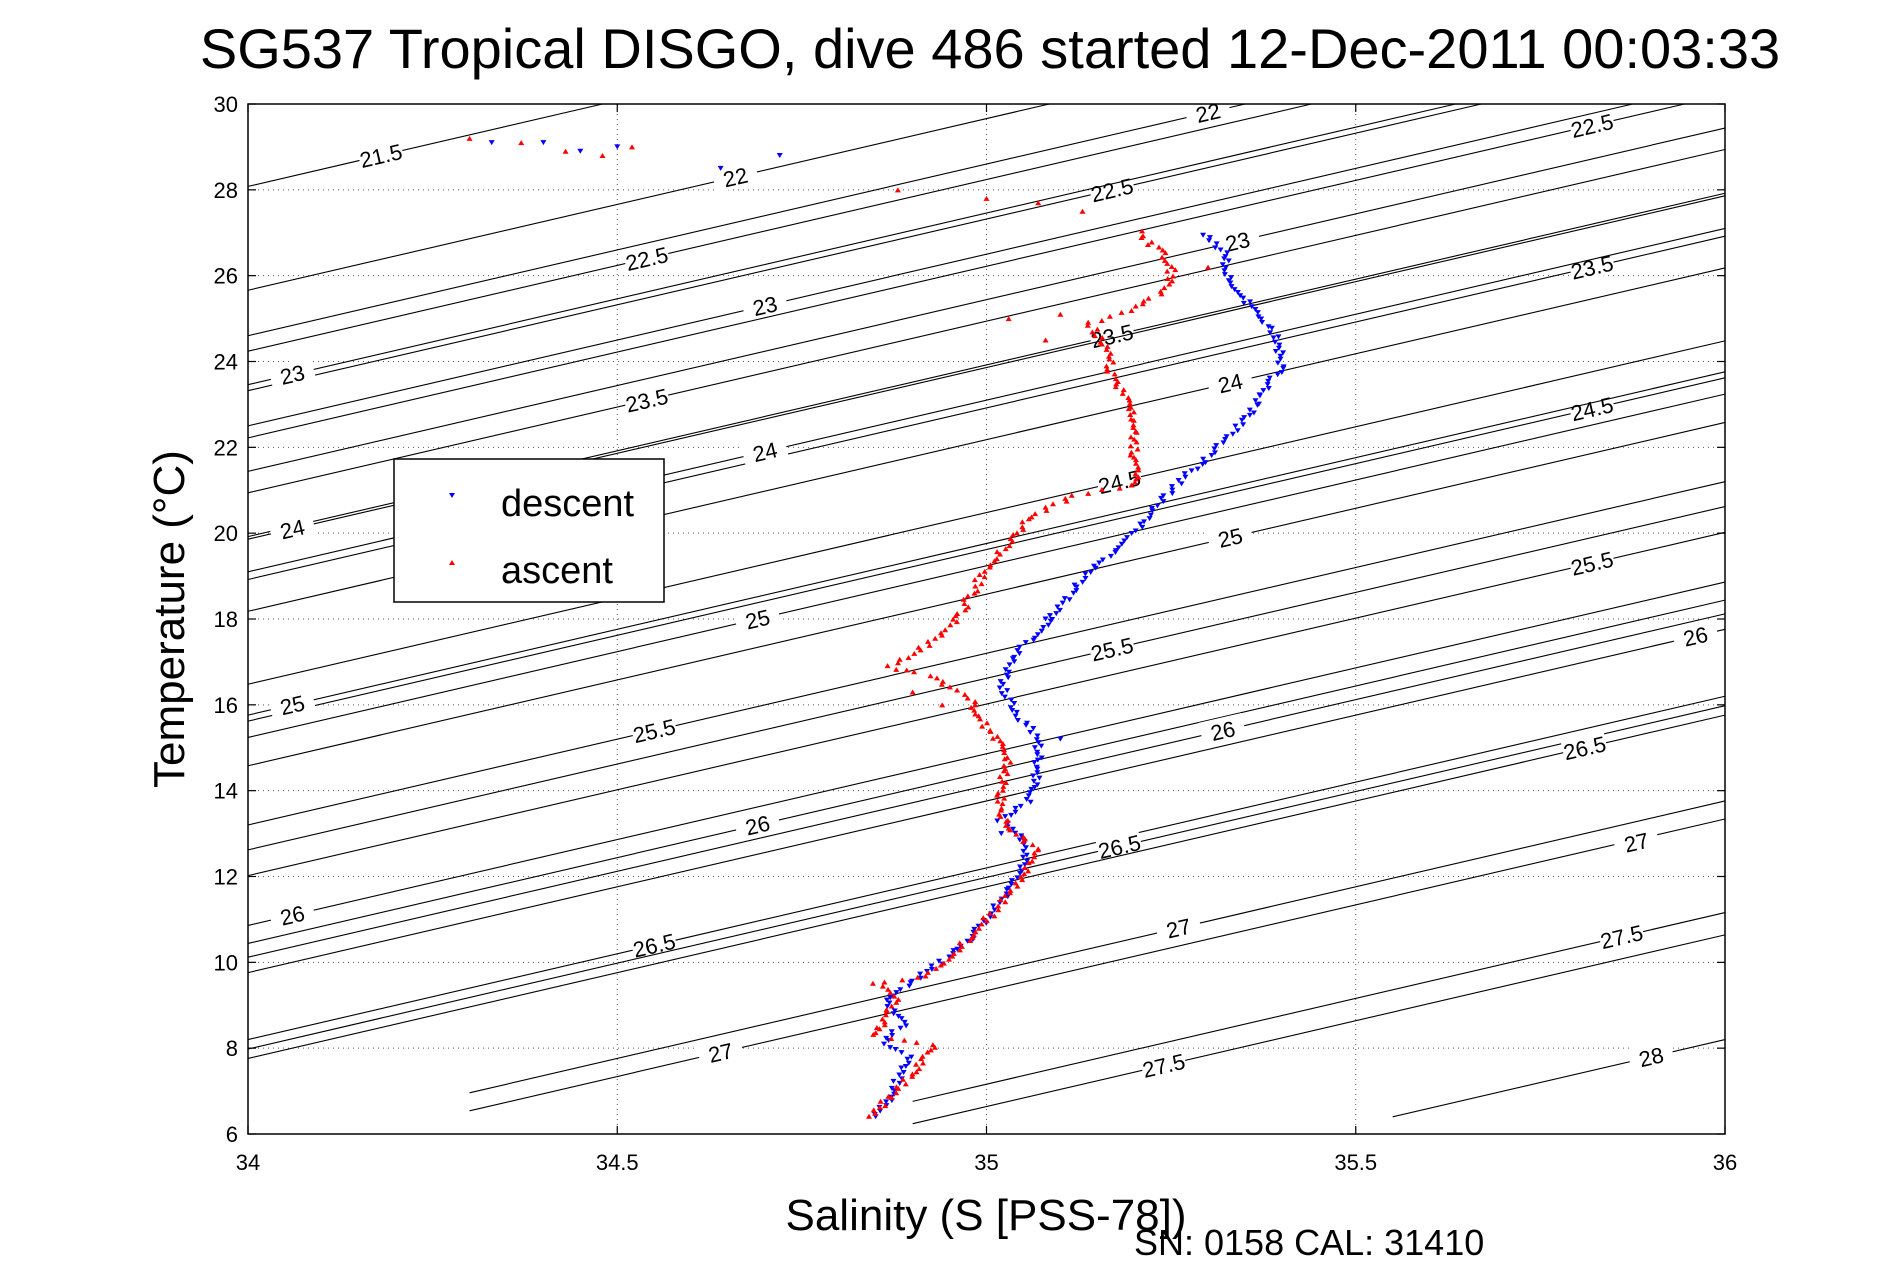 Image resolution: width=1891 pixels, height=1262 pixels. Describe the element at coordinates (1652, 1057) in the screenshot. I see `contour-label: 28` at that location.